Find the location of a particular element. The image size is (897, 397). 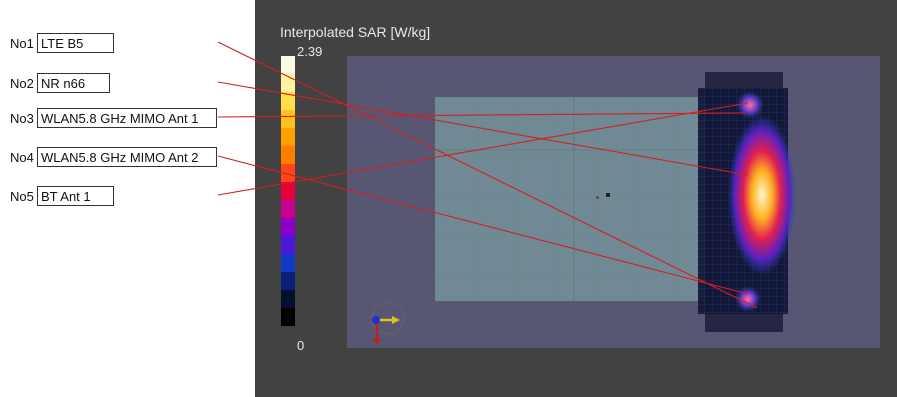

antenna-label-row: No5 BT Ant 1 is located at coordinates (57, 196).